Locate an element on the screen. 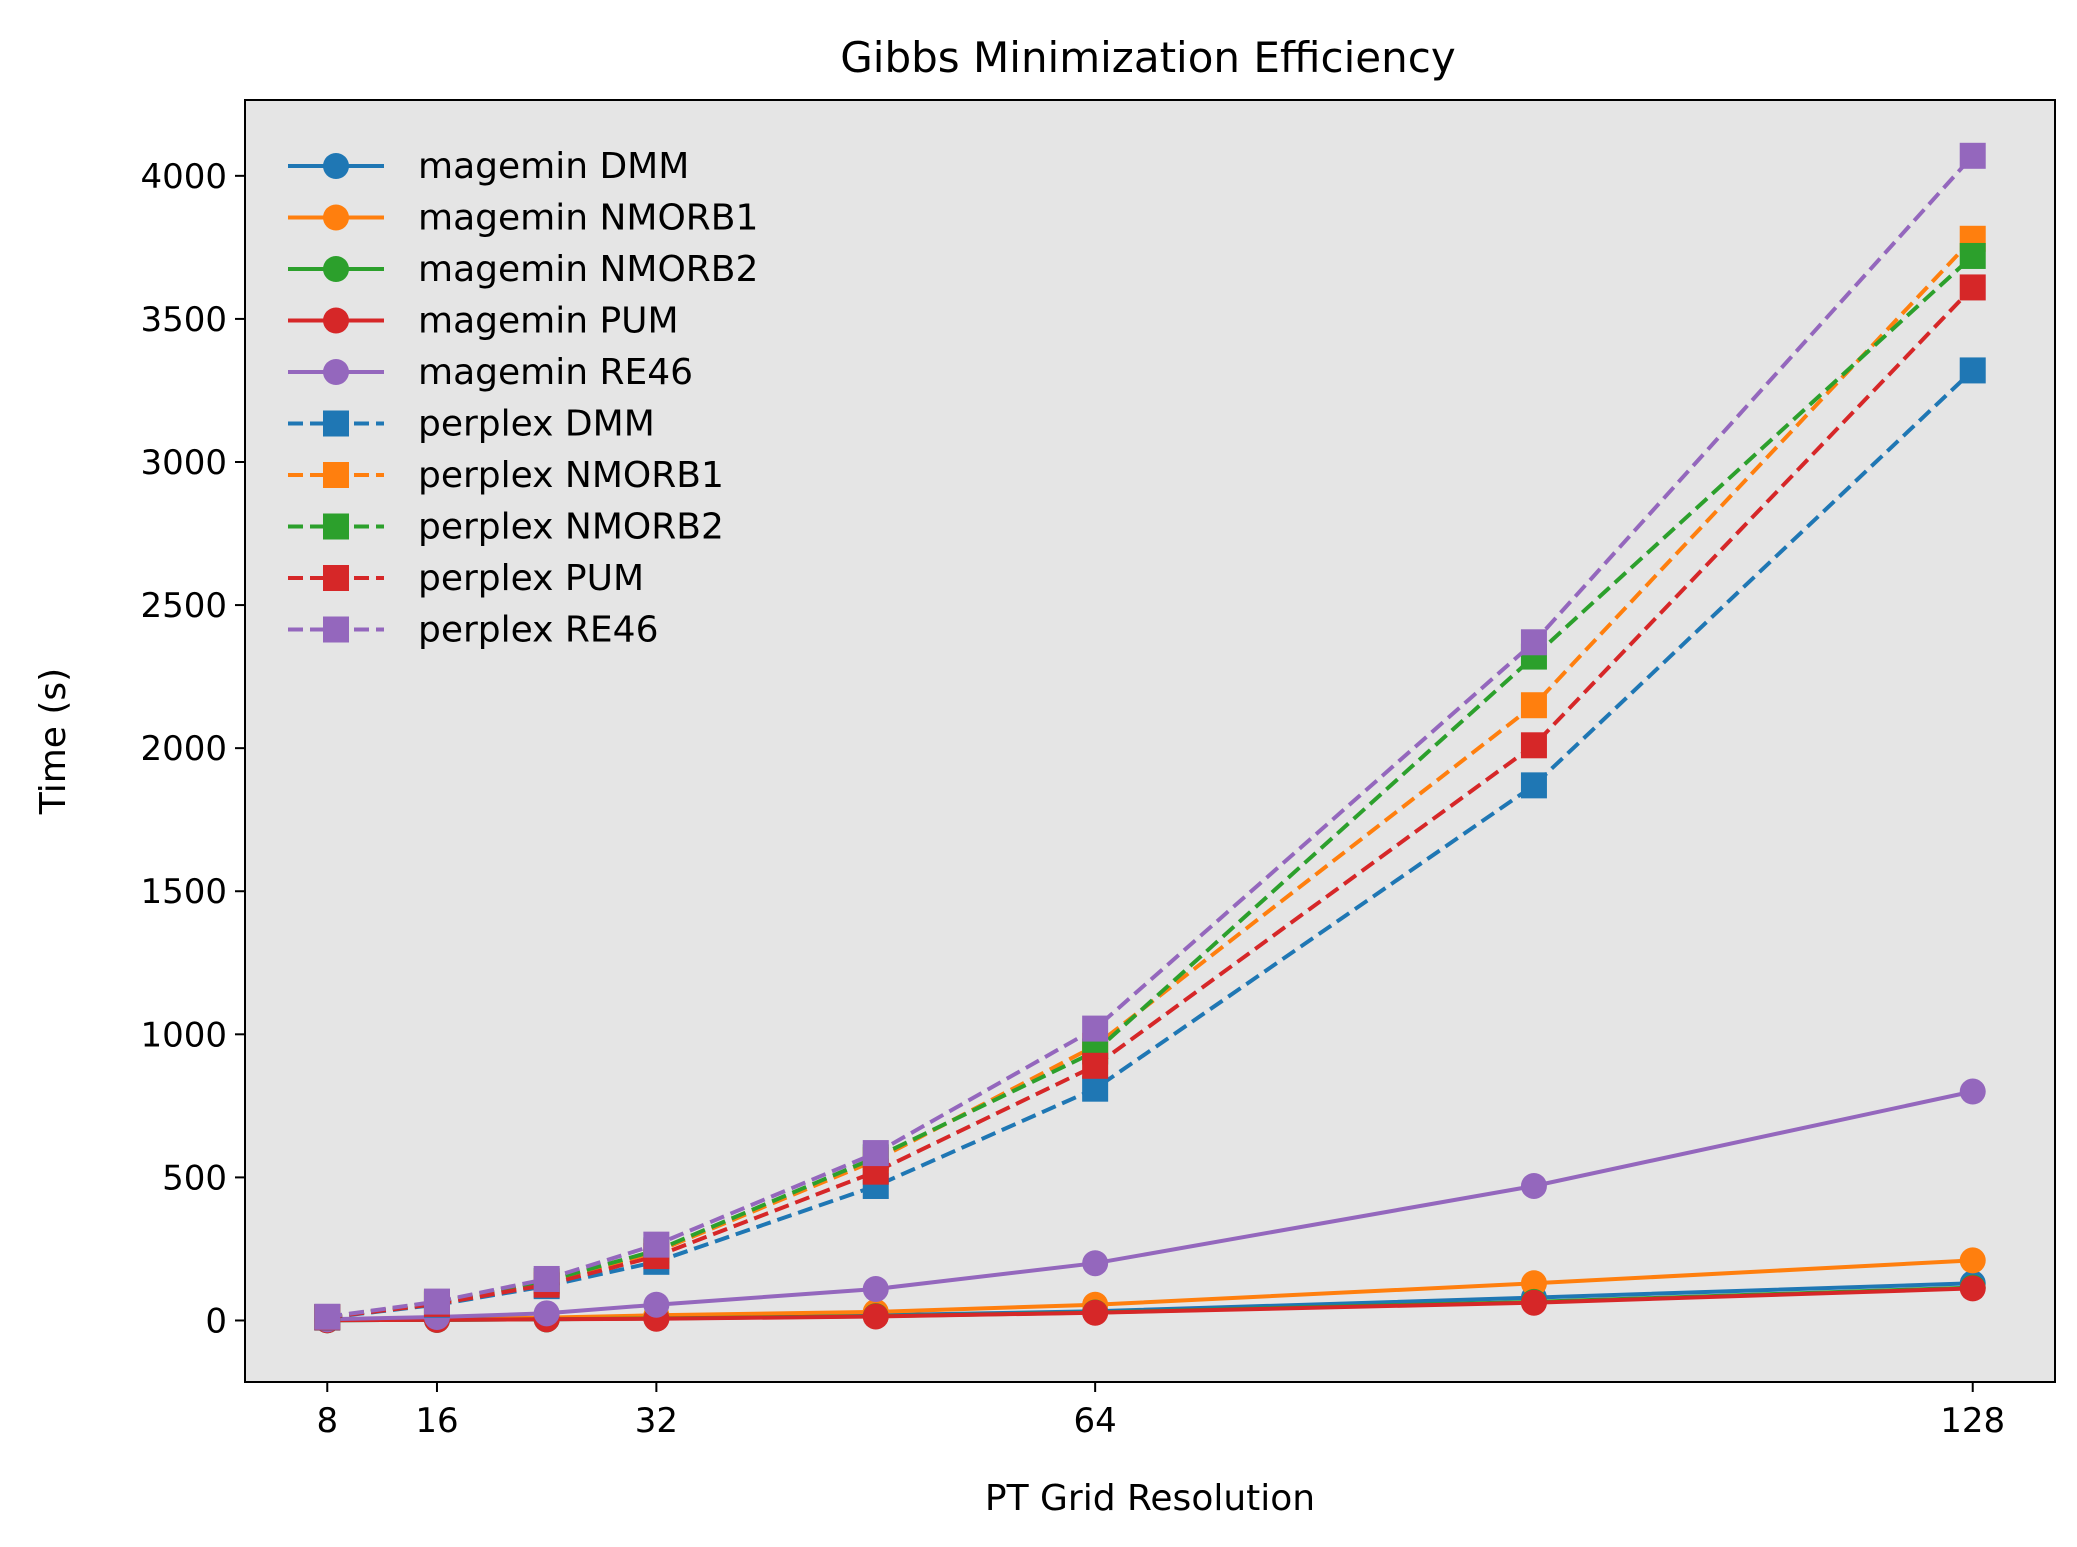  legend-item-magemin-dmm: magemin DMM is located at coordinates (488, 166).